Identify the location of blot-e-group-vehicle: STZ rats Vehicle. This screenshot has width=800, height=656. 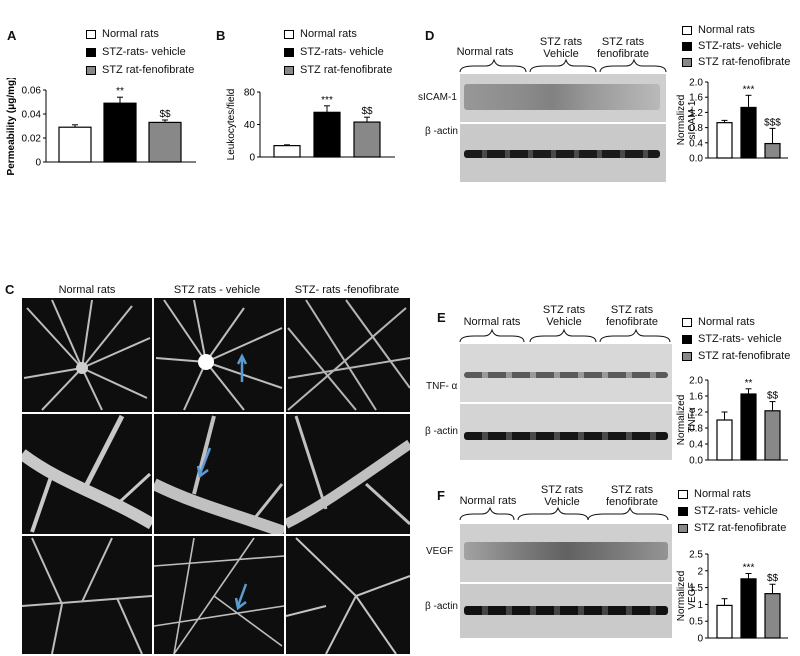
(564, 316).